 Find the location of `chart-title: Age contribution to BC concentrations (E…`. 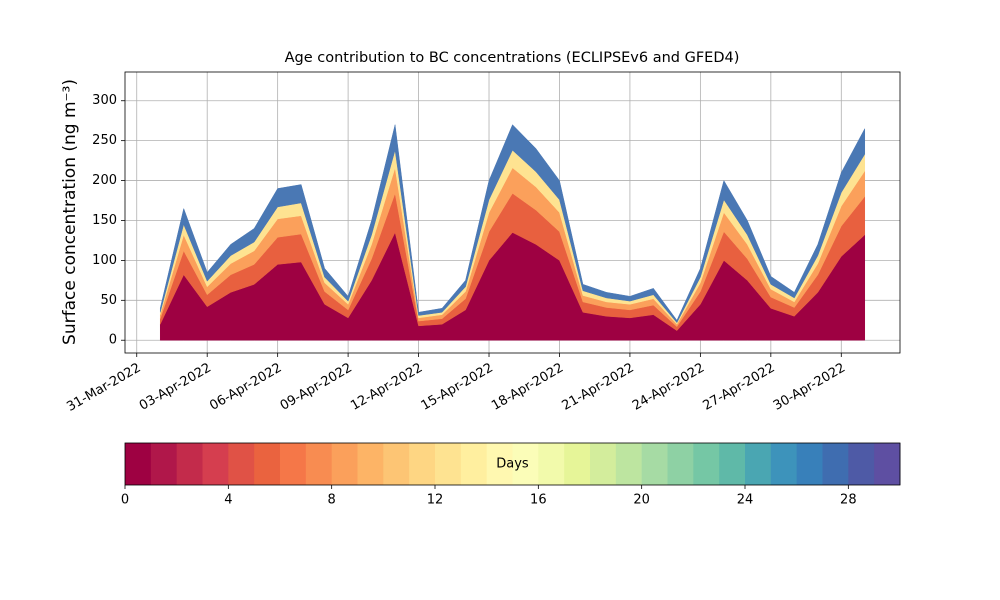

chart-title: Age contribution to BC concentrations (E… is located at coordinates (512, 58).